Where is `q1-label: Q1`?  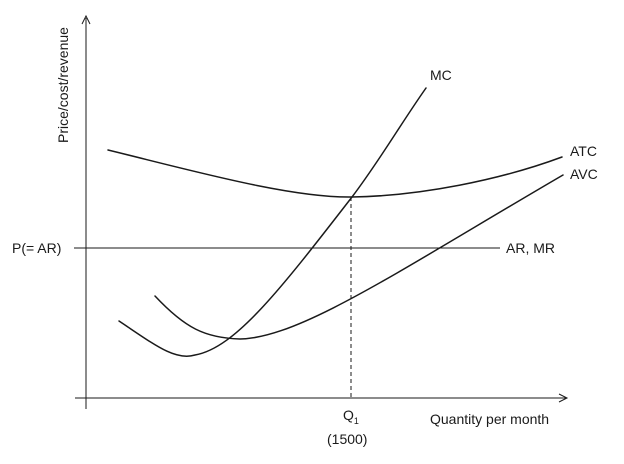 q1-label: Q1 is located at coordinates (351, 416).